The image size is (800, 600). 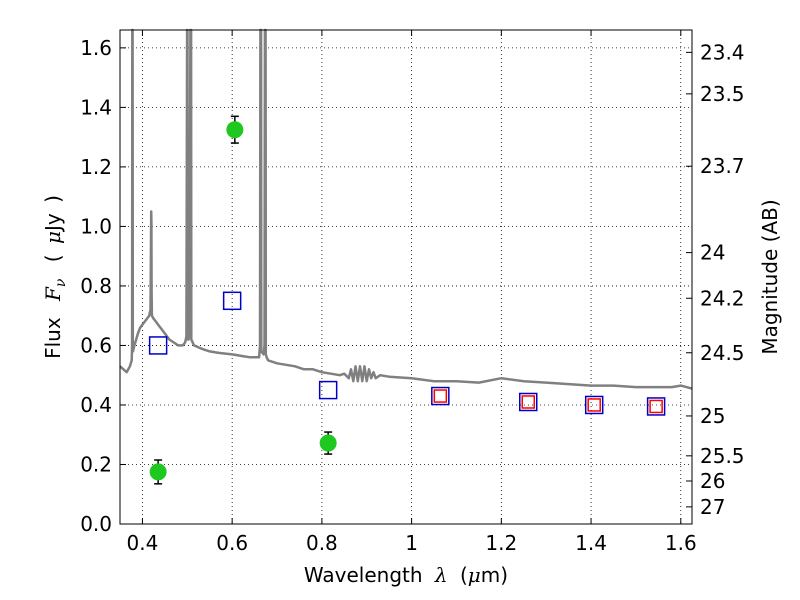 What do you see at coordinates (722, 52) in the screenshot?
I see `y2-tick-label: 23.4` at bounding box center [722, 52].